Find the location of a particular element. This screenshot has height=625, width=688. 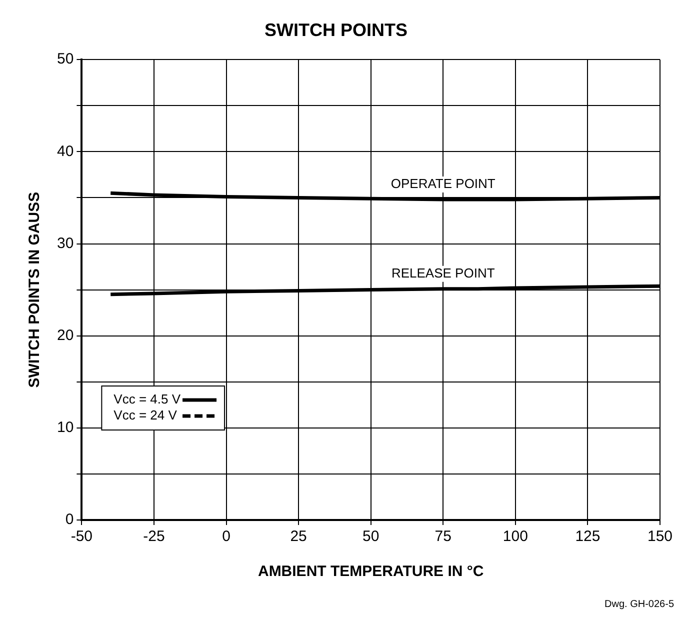

y-tick-label: 40 is located at coordinates (65, 151).